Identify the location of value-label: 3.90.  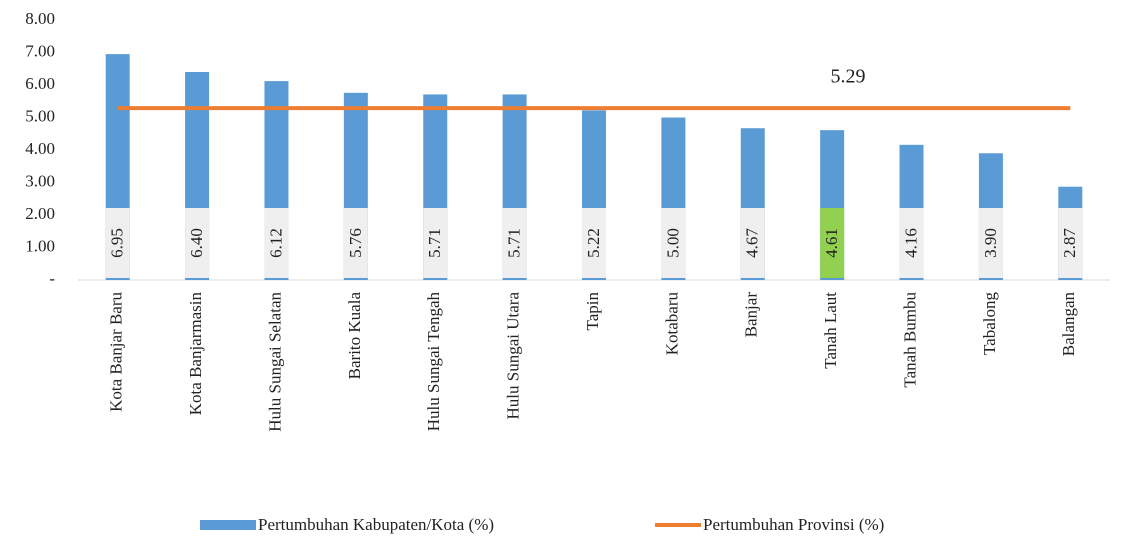
(990, 243).